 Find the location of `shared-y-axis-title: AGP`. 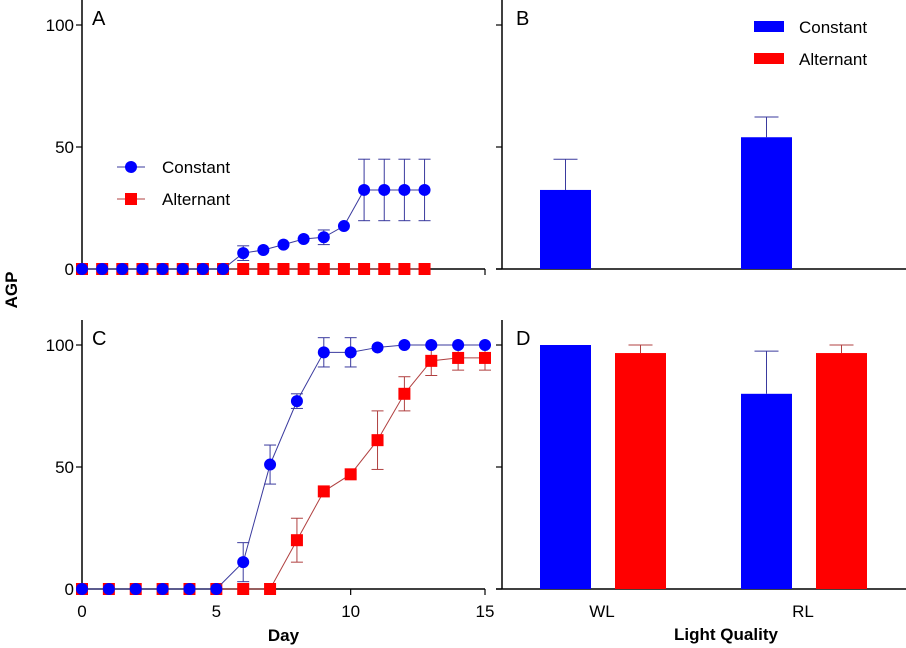

shared-y-axis-title: AGP is located at coordinates (11, 290).